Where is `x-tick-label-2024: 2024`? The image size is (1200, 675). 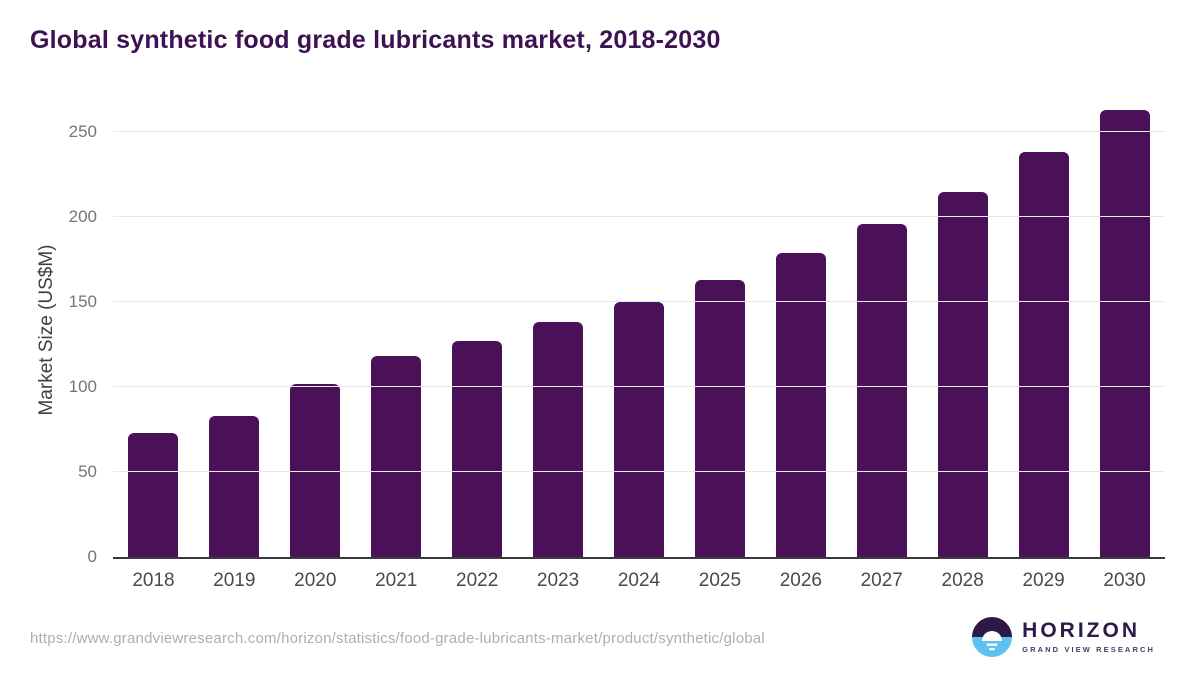
x-tick-label-2024: 2024 is located at coordinates (639, 580).